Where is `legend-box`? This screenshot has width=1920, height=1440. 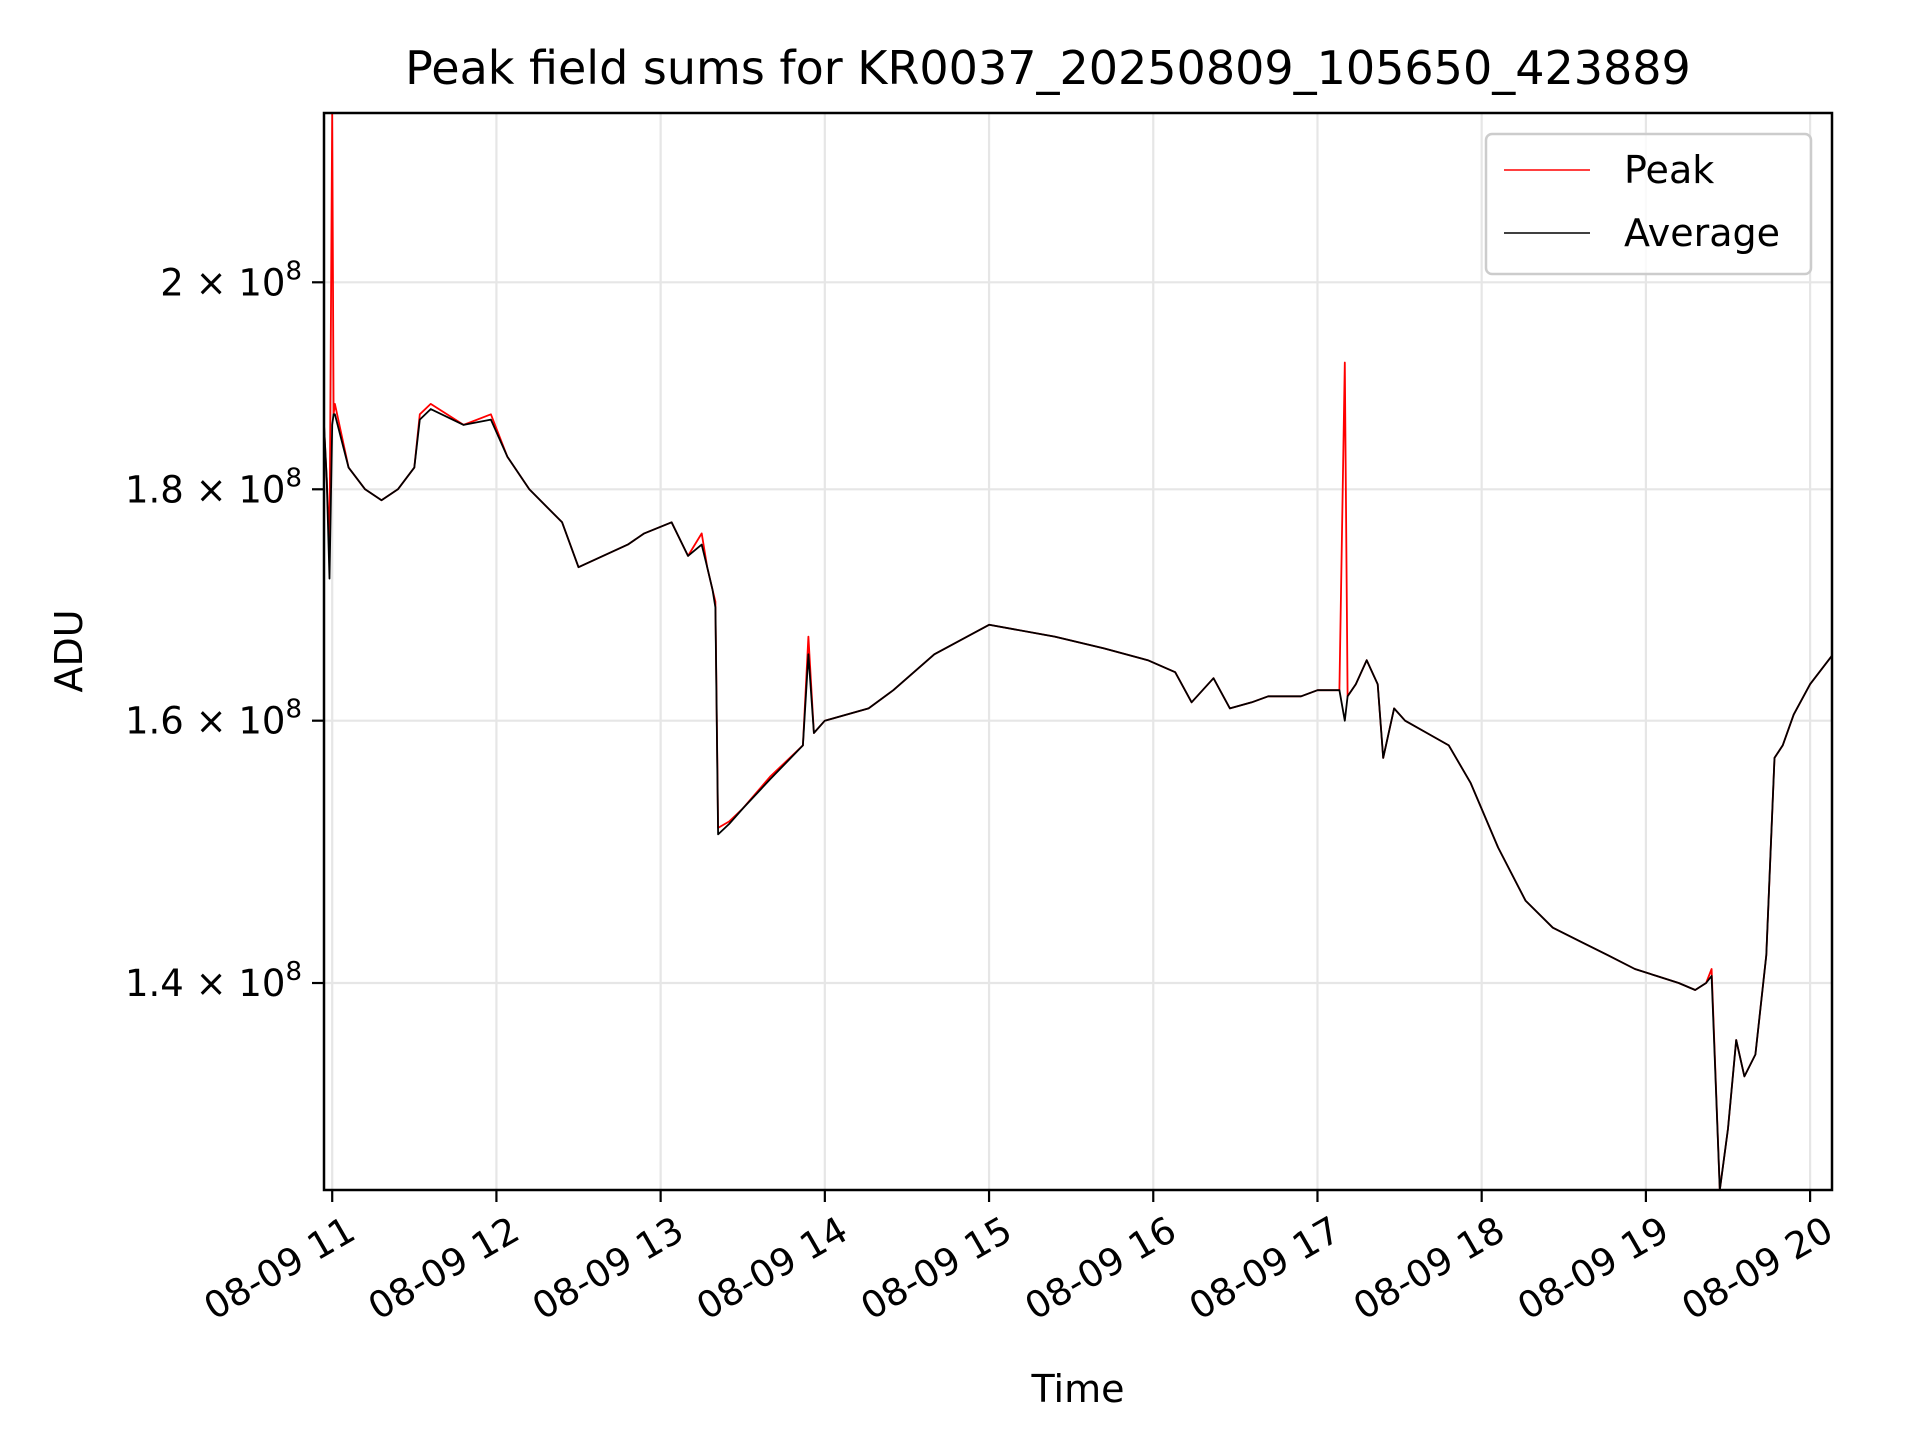
legend-box is located at coordinates (1648, 204).